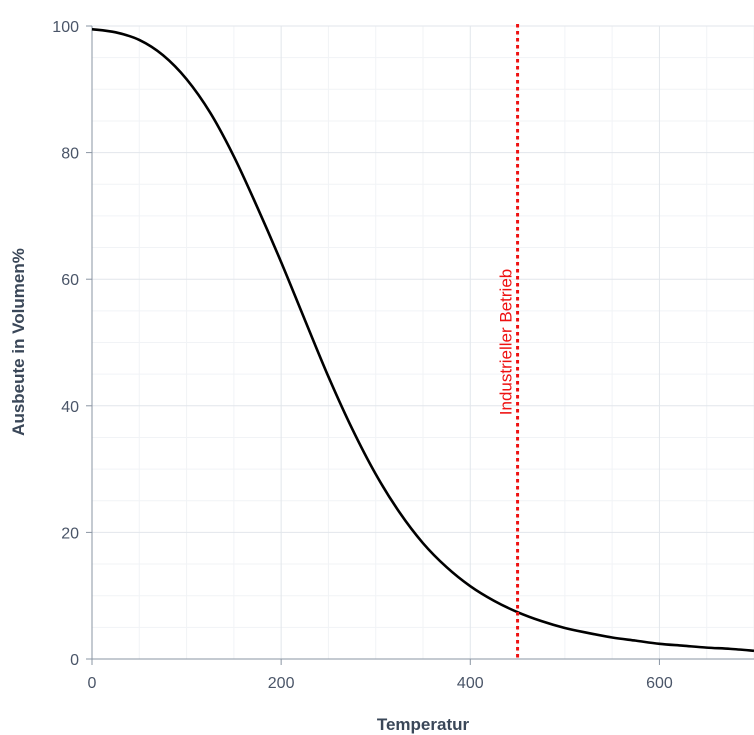 The height and width of the screenshot is (735, 754). What do you see at coordinates (70, 407) in the screenshot?
I see `y-tick-label: 40` at bounding box center [70, 407].